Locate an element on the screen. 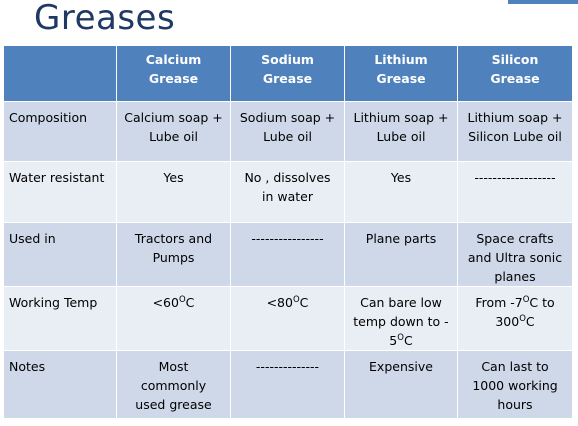  cell-used-lithium: Plane parts is located at coordinates (401, 254).